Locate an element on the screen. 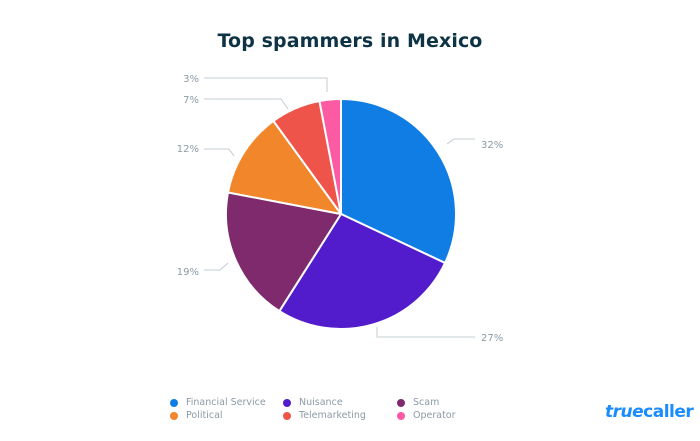 This screenshot has height=441, width=700. pie-slice-nuisance is located at coordinates (362, 271).